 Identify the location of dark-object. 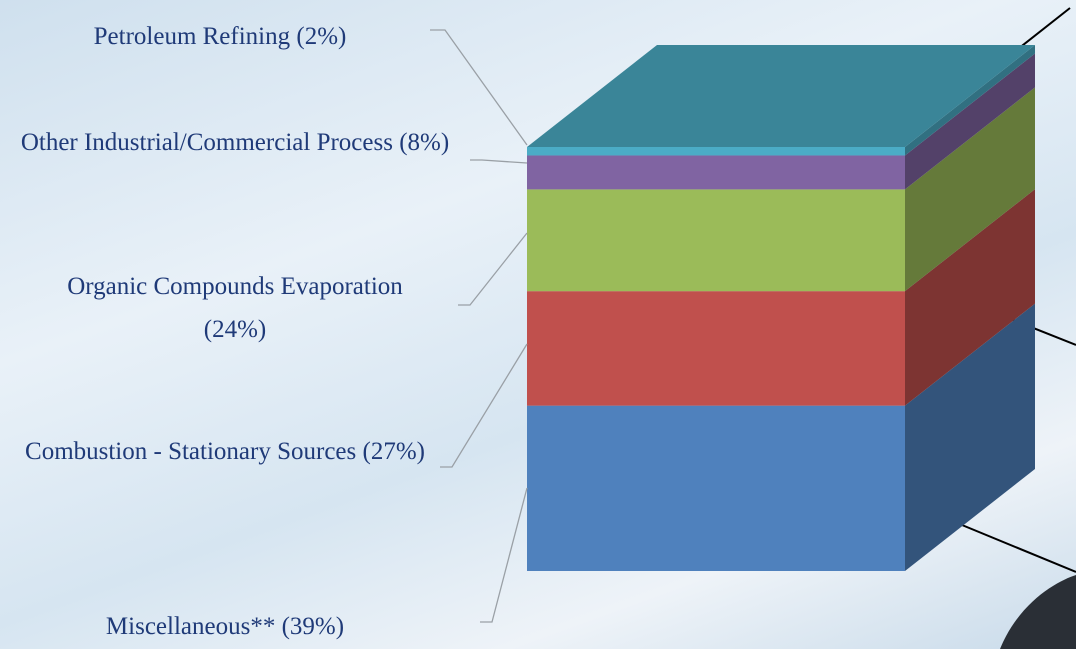
(1038, 612).